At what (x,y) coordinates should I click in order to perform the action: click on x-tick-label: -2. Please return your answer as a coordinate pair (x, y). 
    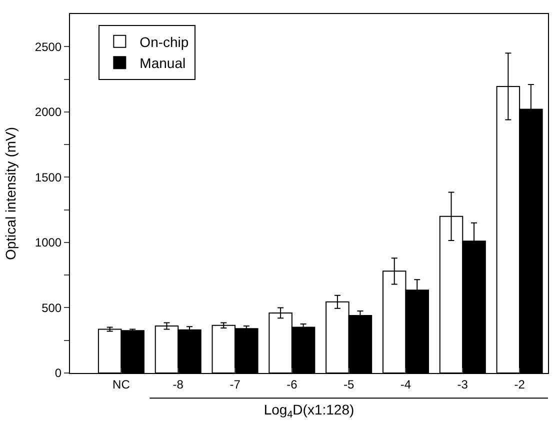
    Looking at the image, I should click on (520, 384).